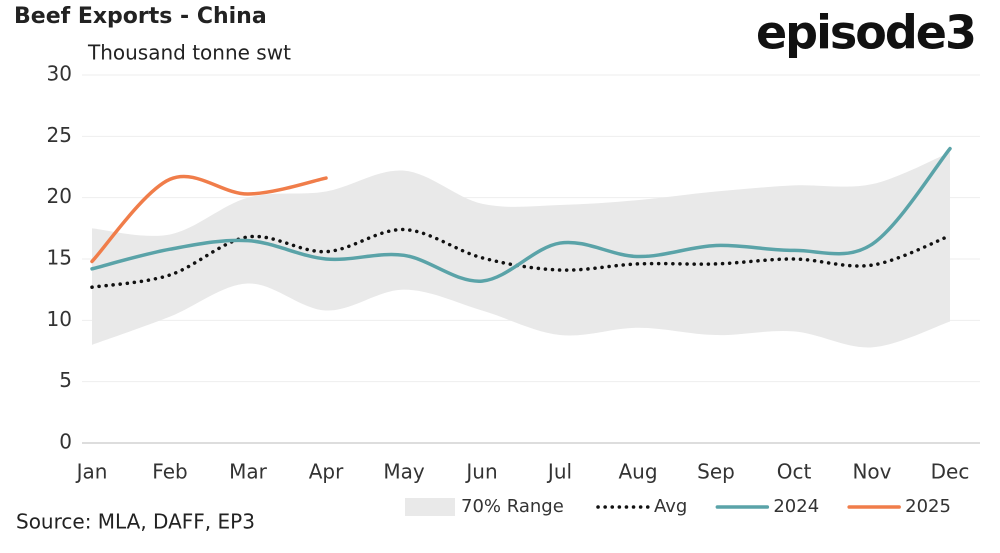 The image size is (1000, 553). What do you see at coordinates (59, 196) in the screenshot?
I see `y-tick-label: 20` at bounding box center [59, 196].